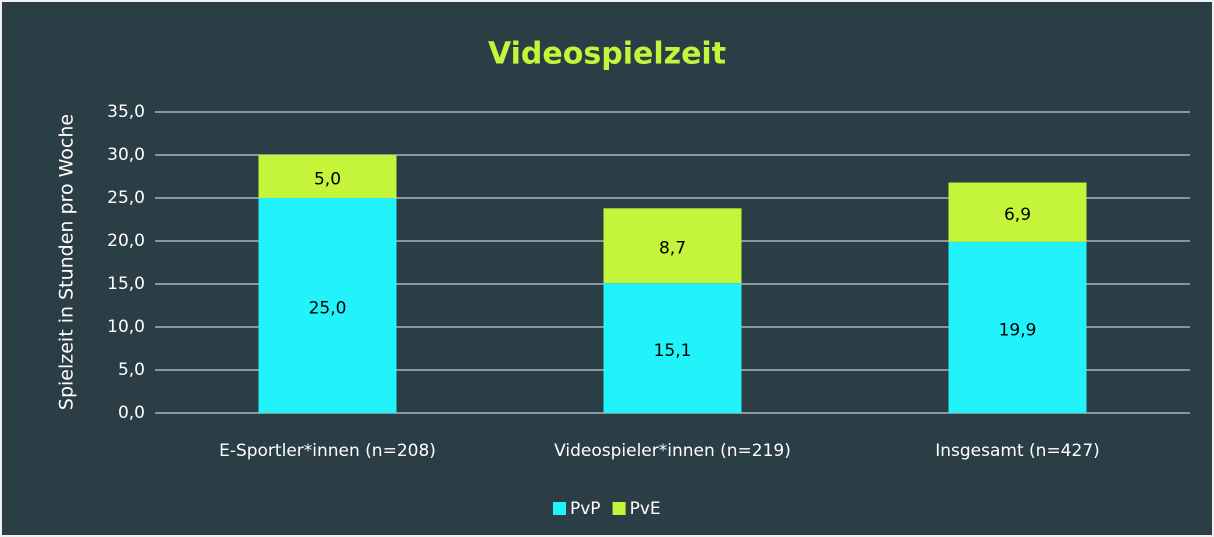 The height and width of the screenshot is (537, 1214). Describe the element at coordinates (126, 198) in the screenshot. I see `y-tick-label: 25,0` at that location.